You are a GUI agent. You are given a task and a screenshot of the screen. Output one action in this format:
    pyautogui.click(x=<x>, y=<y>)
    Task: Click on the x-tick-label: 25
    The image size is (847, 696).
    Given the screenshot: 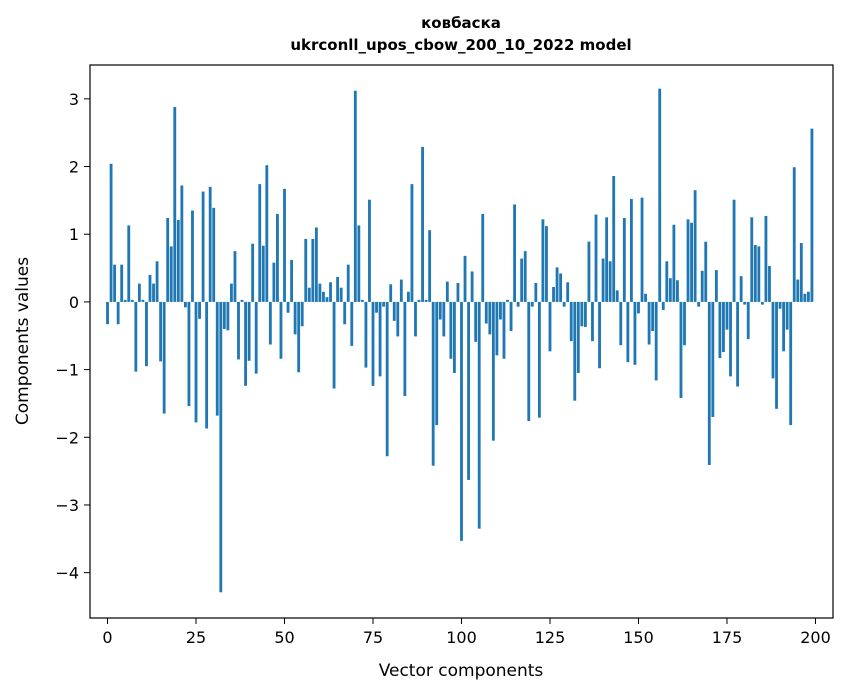 What is the action you would take?
    pyautogui.click(x=196, y=637)
    